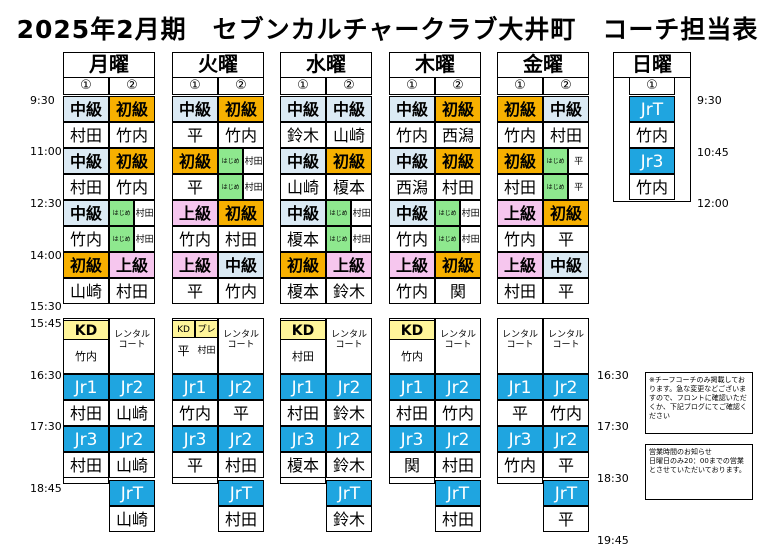 This screenshot has height=552, width=775. I want to click on time-label: 18:30, so click(613, 478).